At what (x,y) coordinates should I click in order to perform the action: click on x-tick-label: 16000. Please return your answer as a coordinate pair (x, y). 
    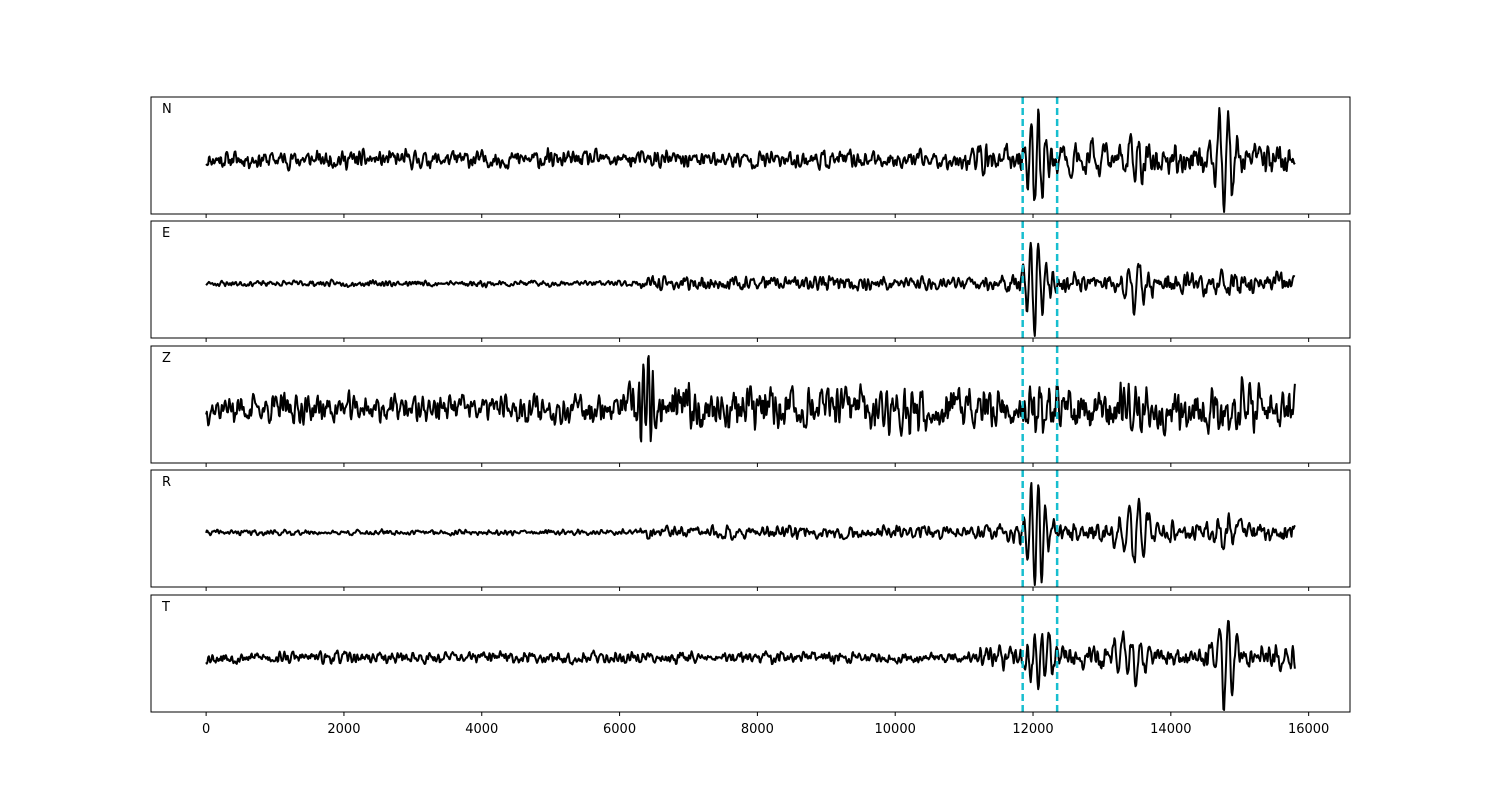
    Looking at the image, I should click on (1308, 729).